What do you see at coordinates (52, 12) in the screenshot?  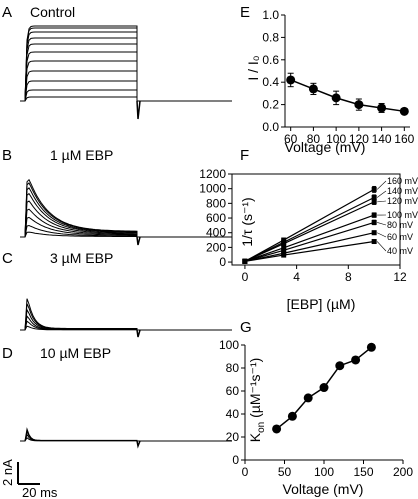 I see `trace-title-control: Control` at bounding box center [52, 12].